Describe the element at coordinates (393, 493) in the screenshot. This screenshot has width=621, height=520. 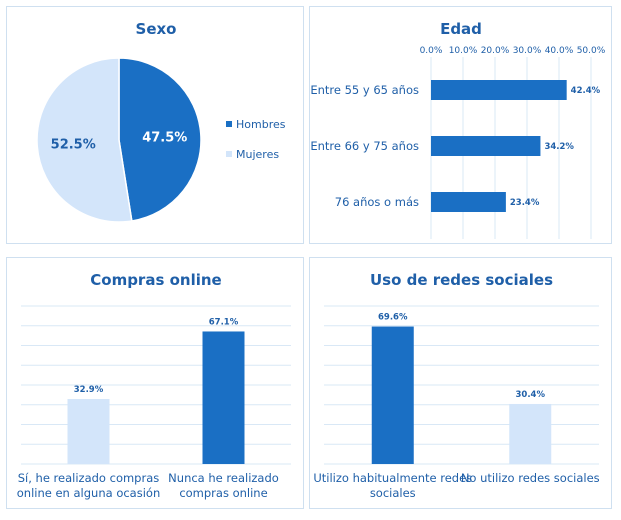
I see `category-label: sociales` at that location.